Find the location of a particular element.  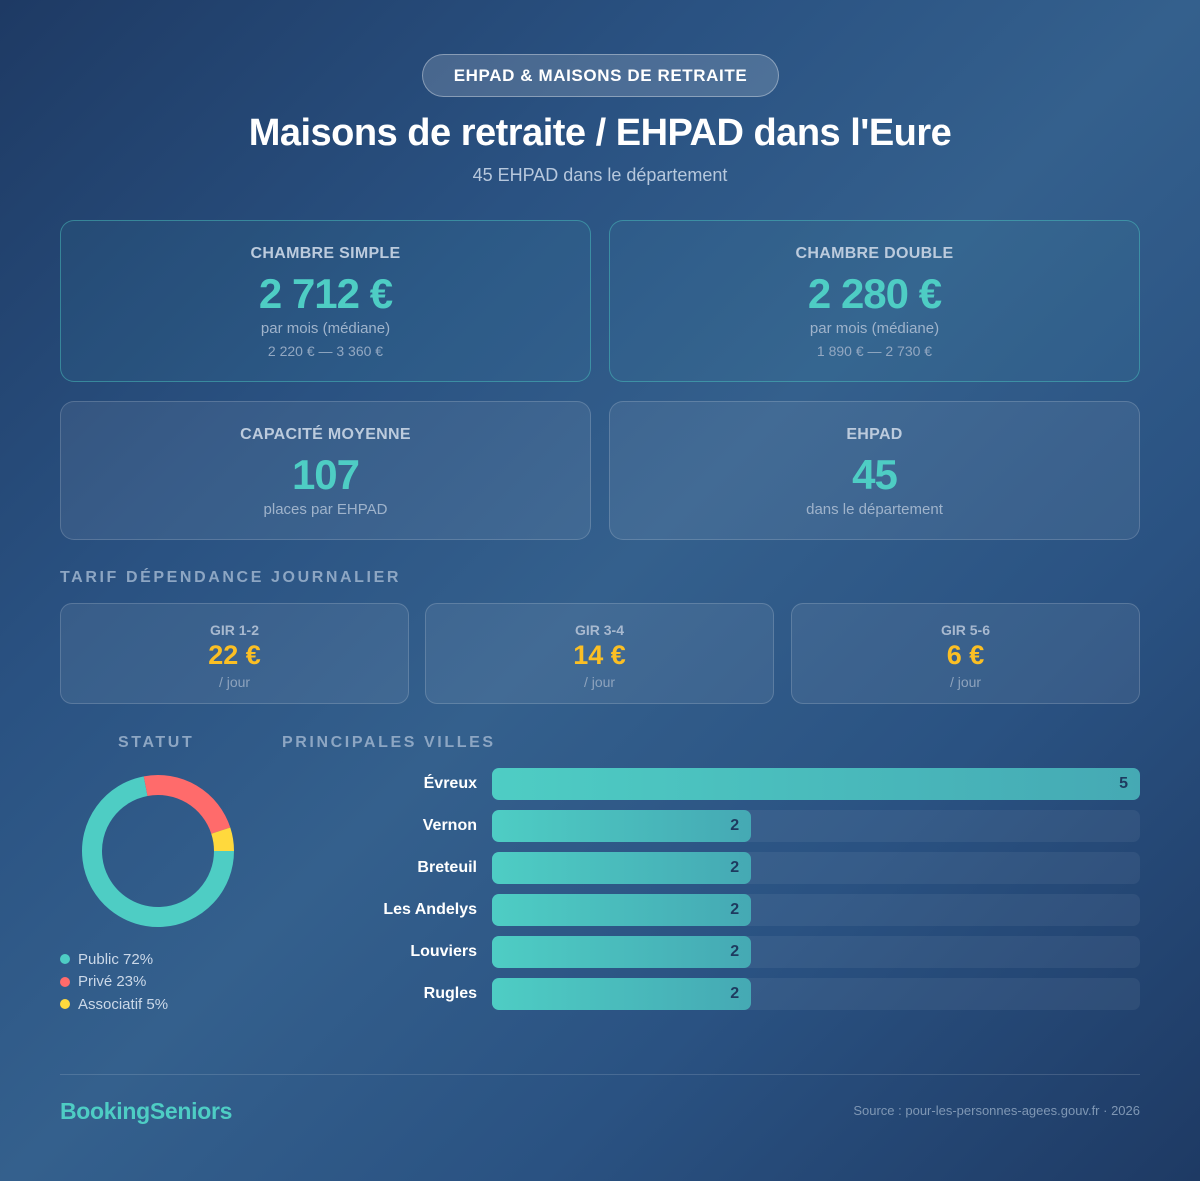

card-value: 45 is located at coordinates (875, 474).